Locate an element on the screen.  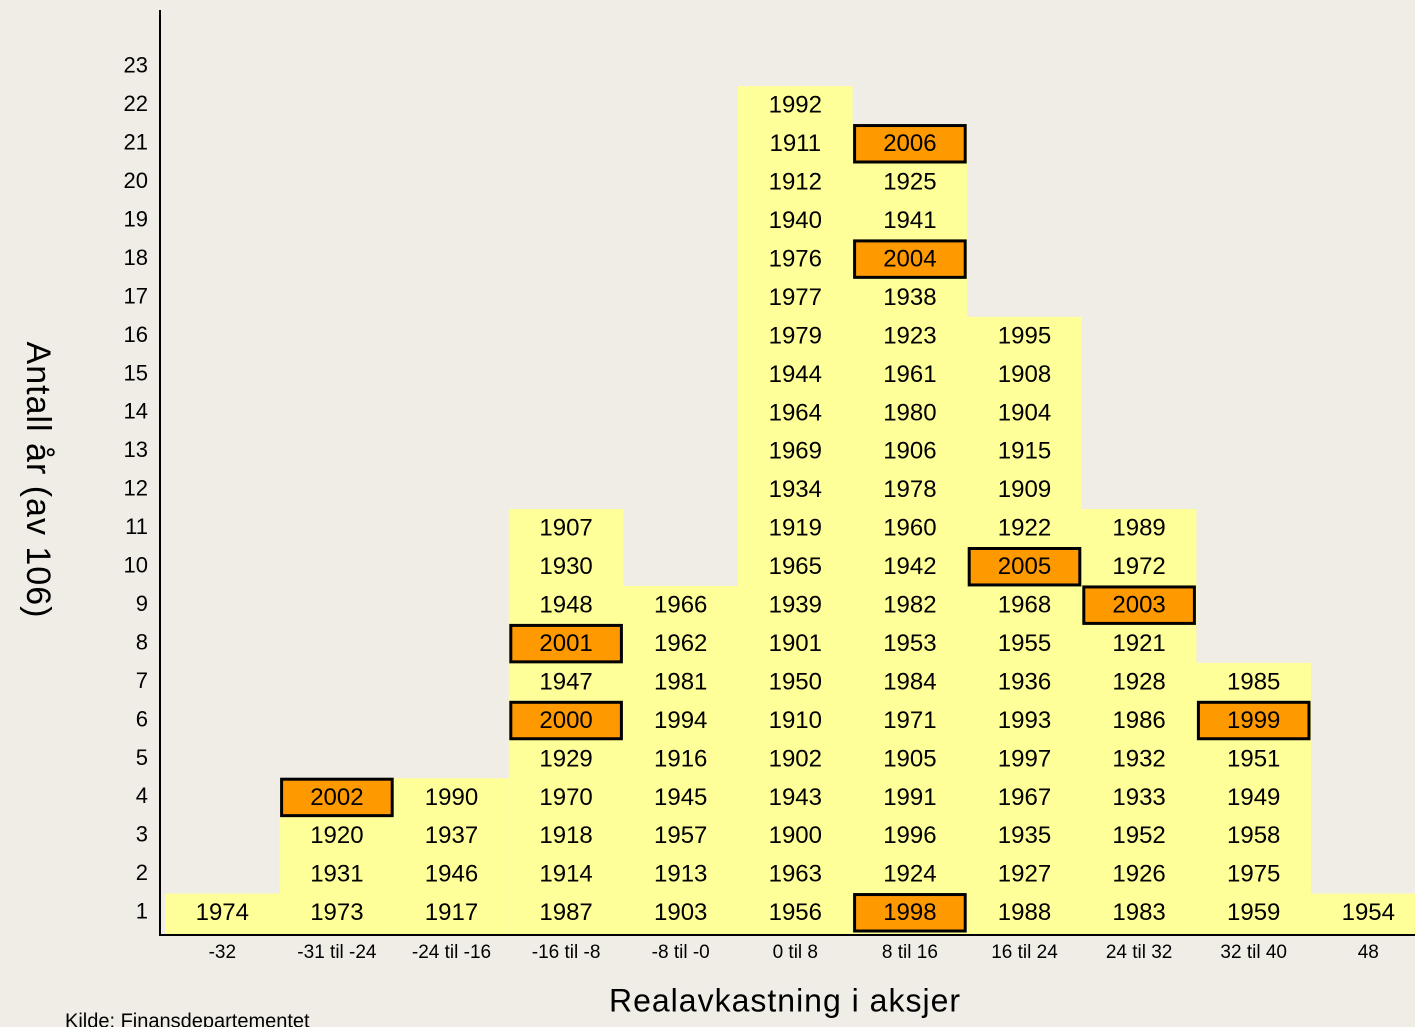
year-label: 1928 is located at coordinates (1138, 681).